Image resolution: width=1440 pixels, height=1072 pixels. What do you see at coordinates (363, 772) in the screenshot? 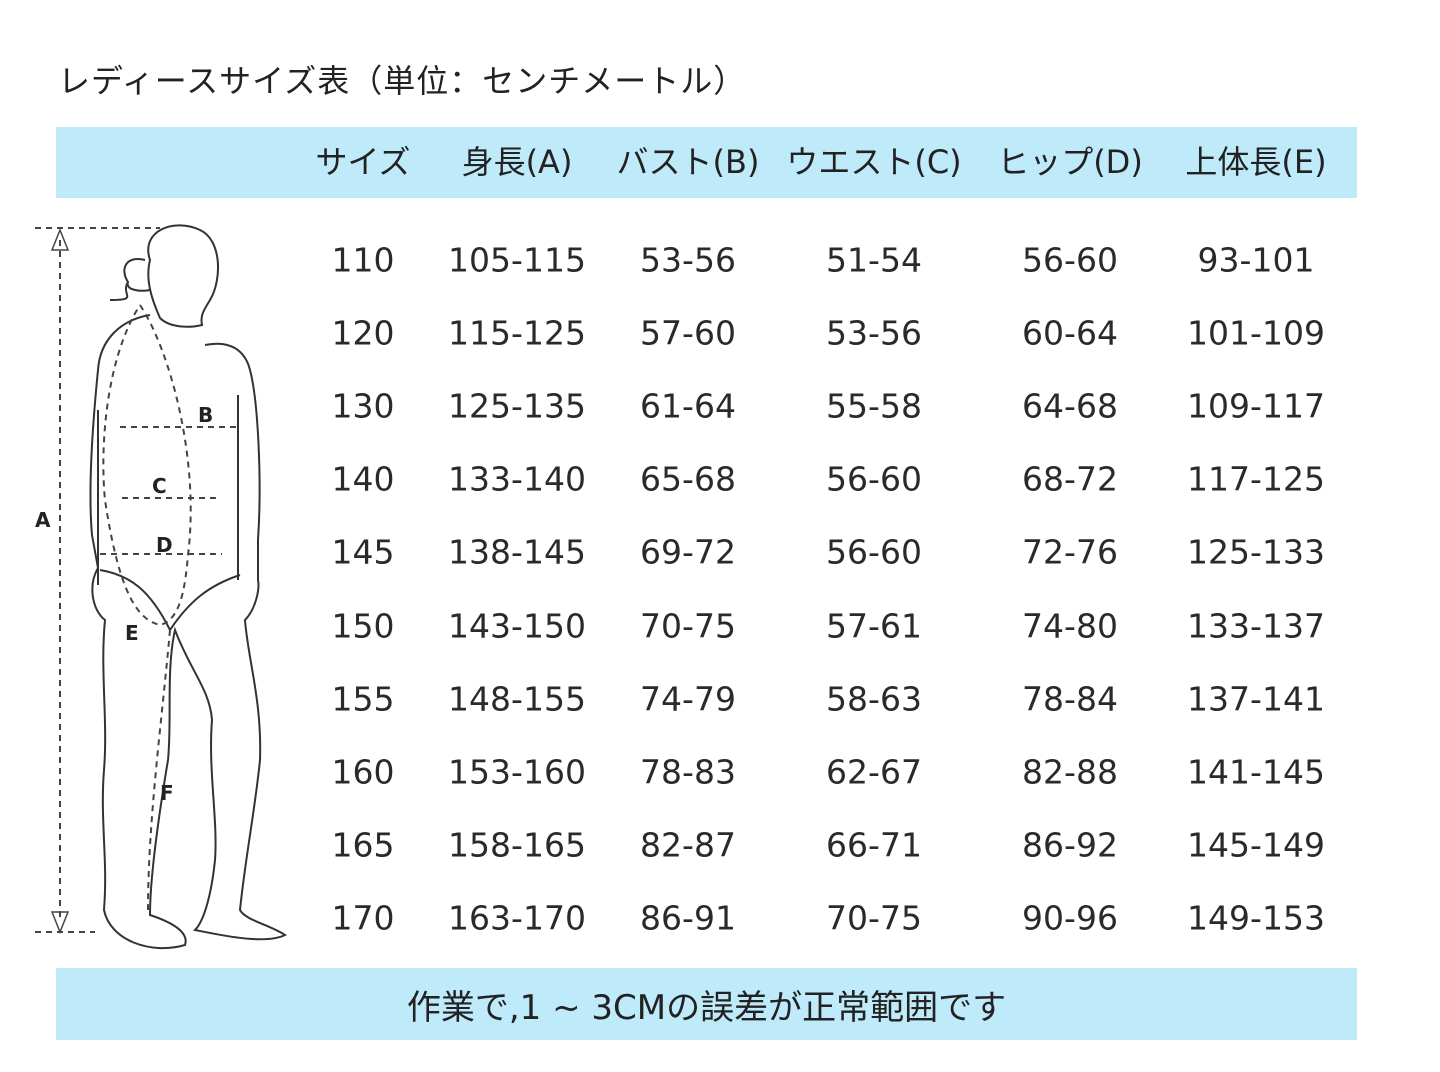
I see `table-cell: 160` at bounding box center [363, 772].